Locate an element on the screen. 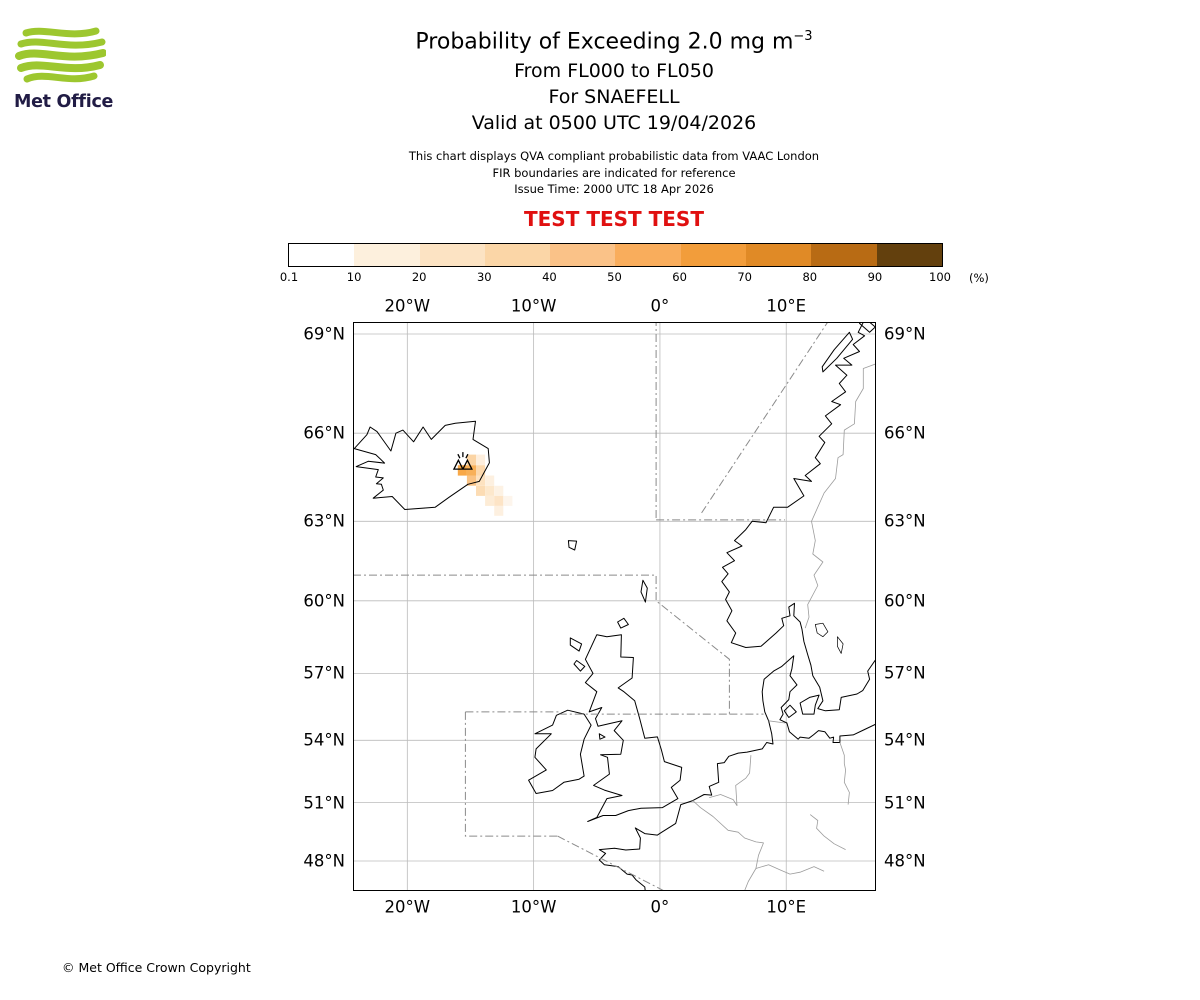 The width and height of the screenshot is (1200, 1000). issue-time-note: Issue Time: 2000 UTC 18 Apr 2026 is located at coordinates (614, 189).